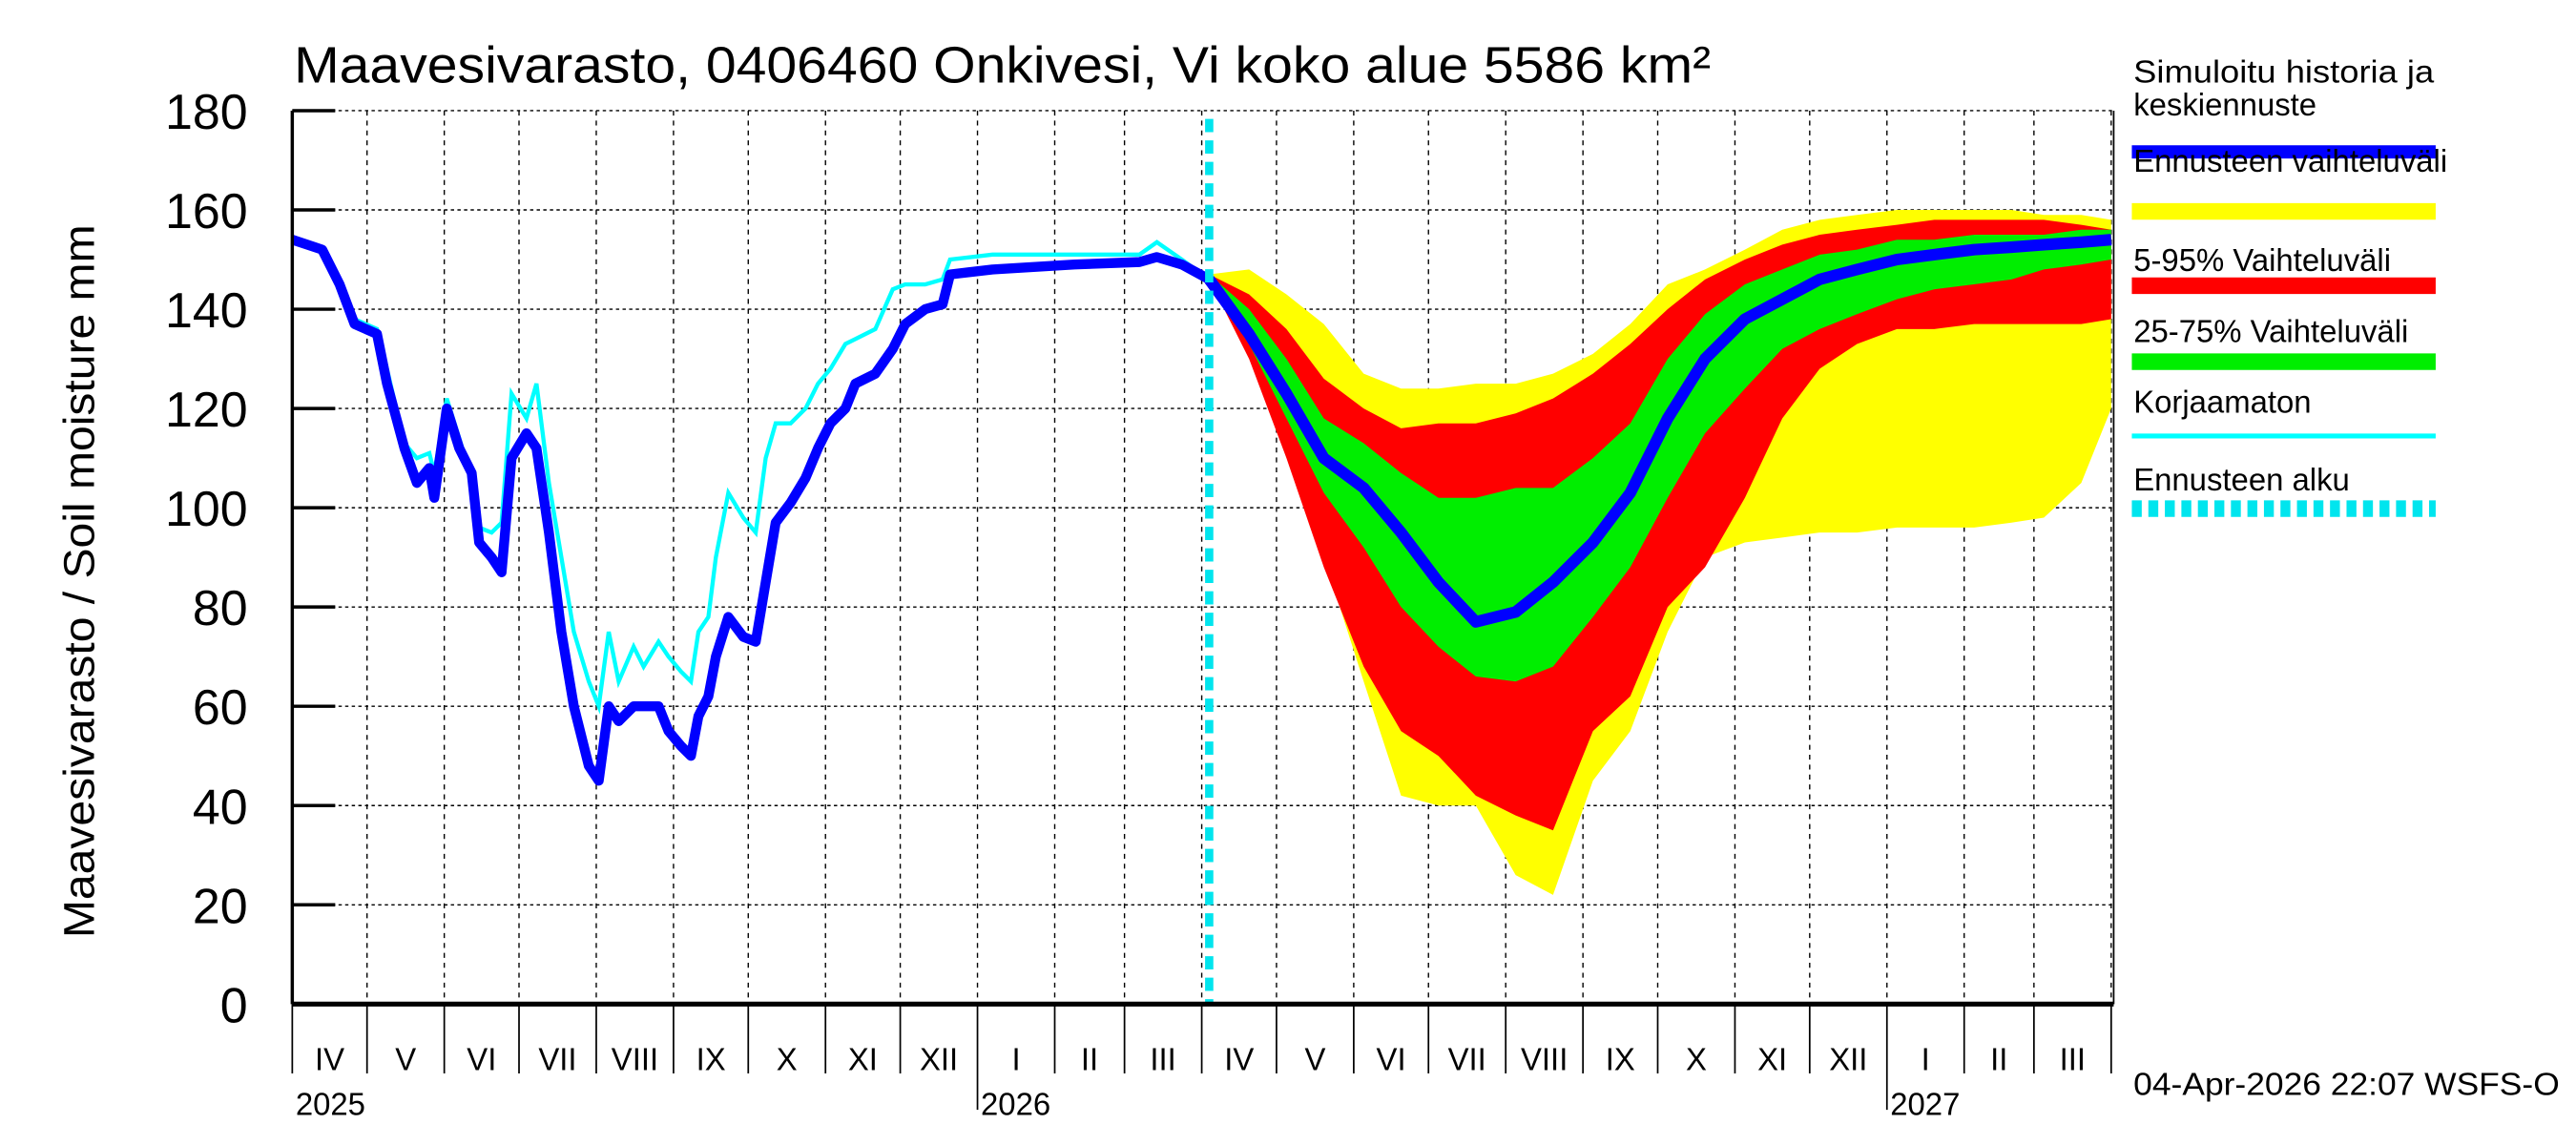  I want to click on legend-label: Simuloitu historia ja, so click(2284, 72).